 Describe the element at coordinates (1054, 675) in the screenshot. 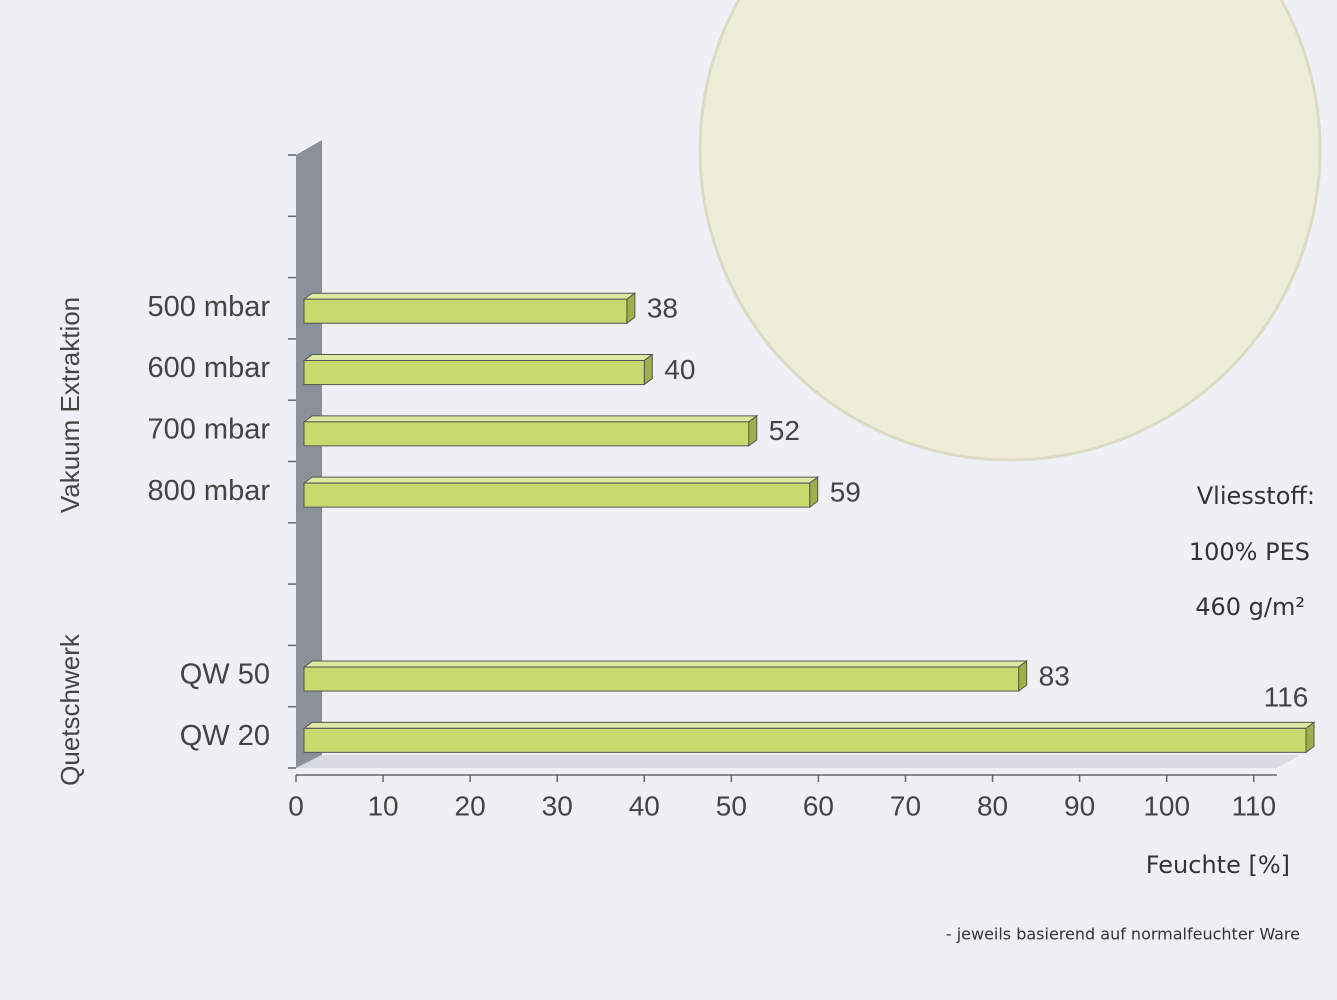

I see `value-label: 83` at that location.